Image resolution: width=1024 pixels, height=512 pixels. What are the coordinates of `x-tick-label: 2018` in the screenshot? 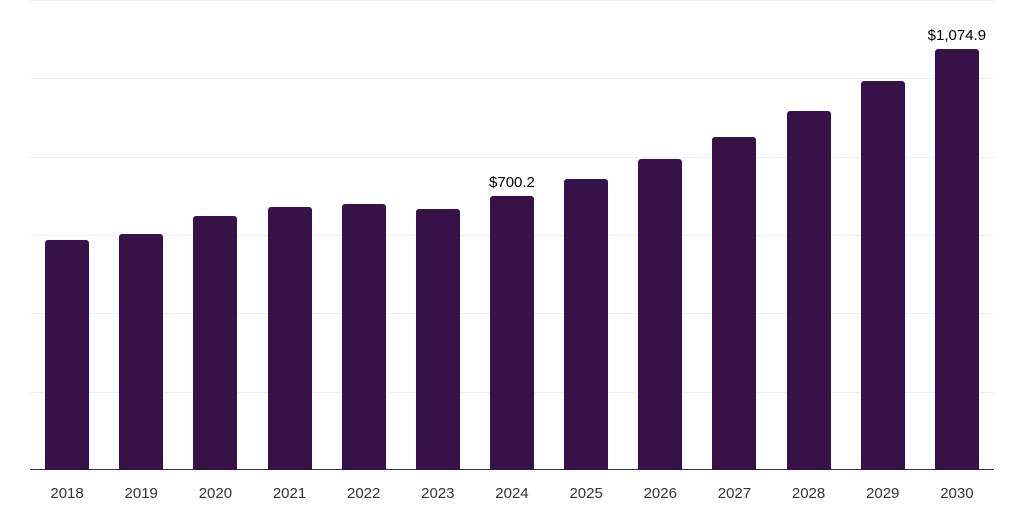 It's located at (67, 493).